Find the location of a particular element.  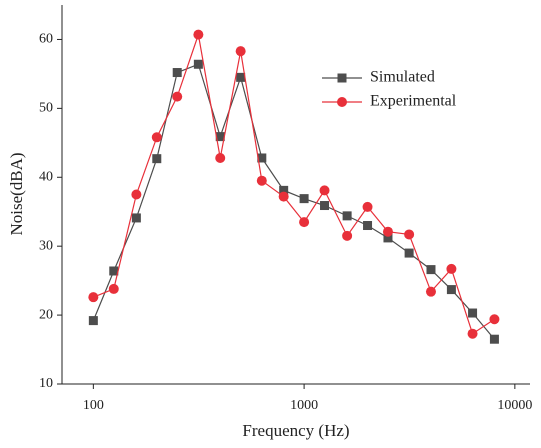

x-tick-label: 100 is located at coordinates (93, 405).